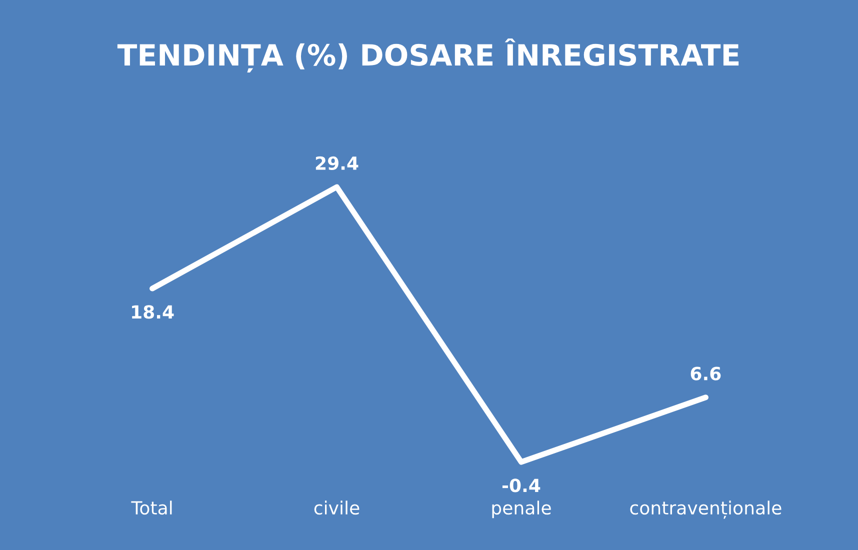 Image resolution: width=858 pixels, height=550 pixels. Describe the element at coordinates (521, 485) in the screenshot. I see `data-label: -0.4` at that location.